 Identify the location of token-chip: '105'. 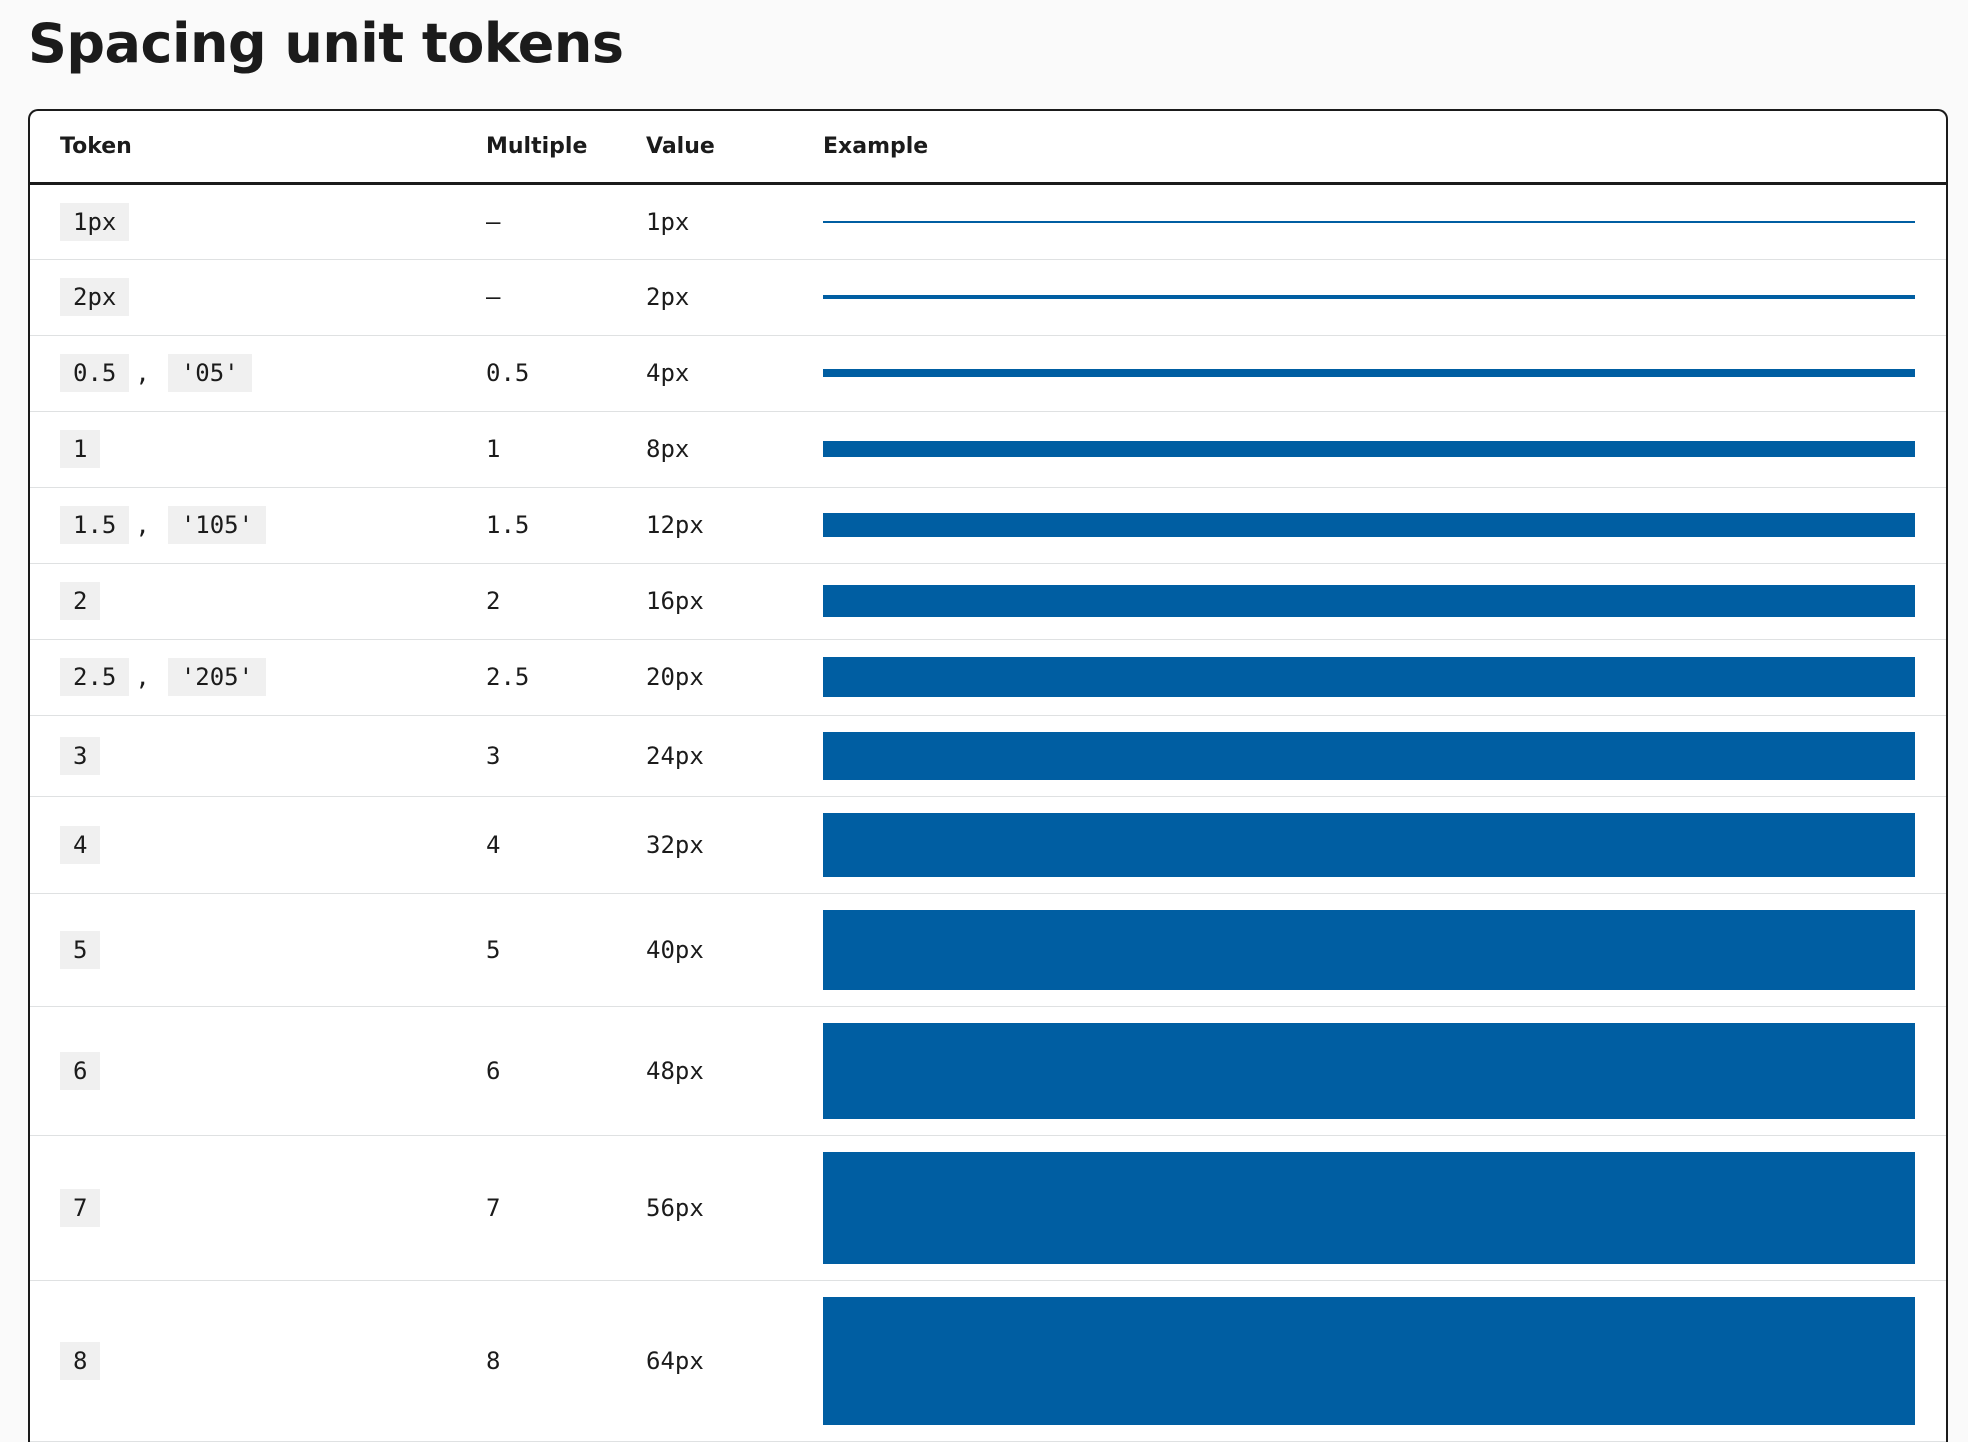
(217, 525).